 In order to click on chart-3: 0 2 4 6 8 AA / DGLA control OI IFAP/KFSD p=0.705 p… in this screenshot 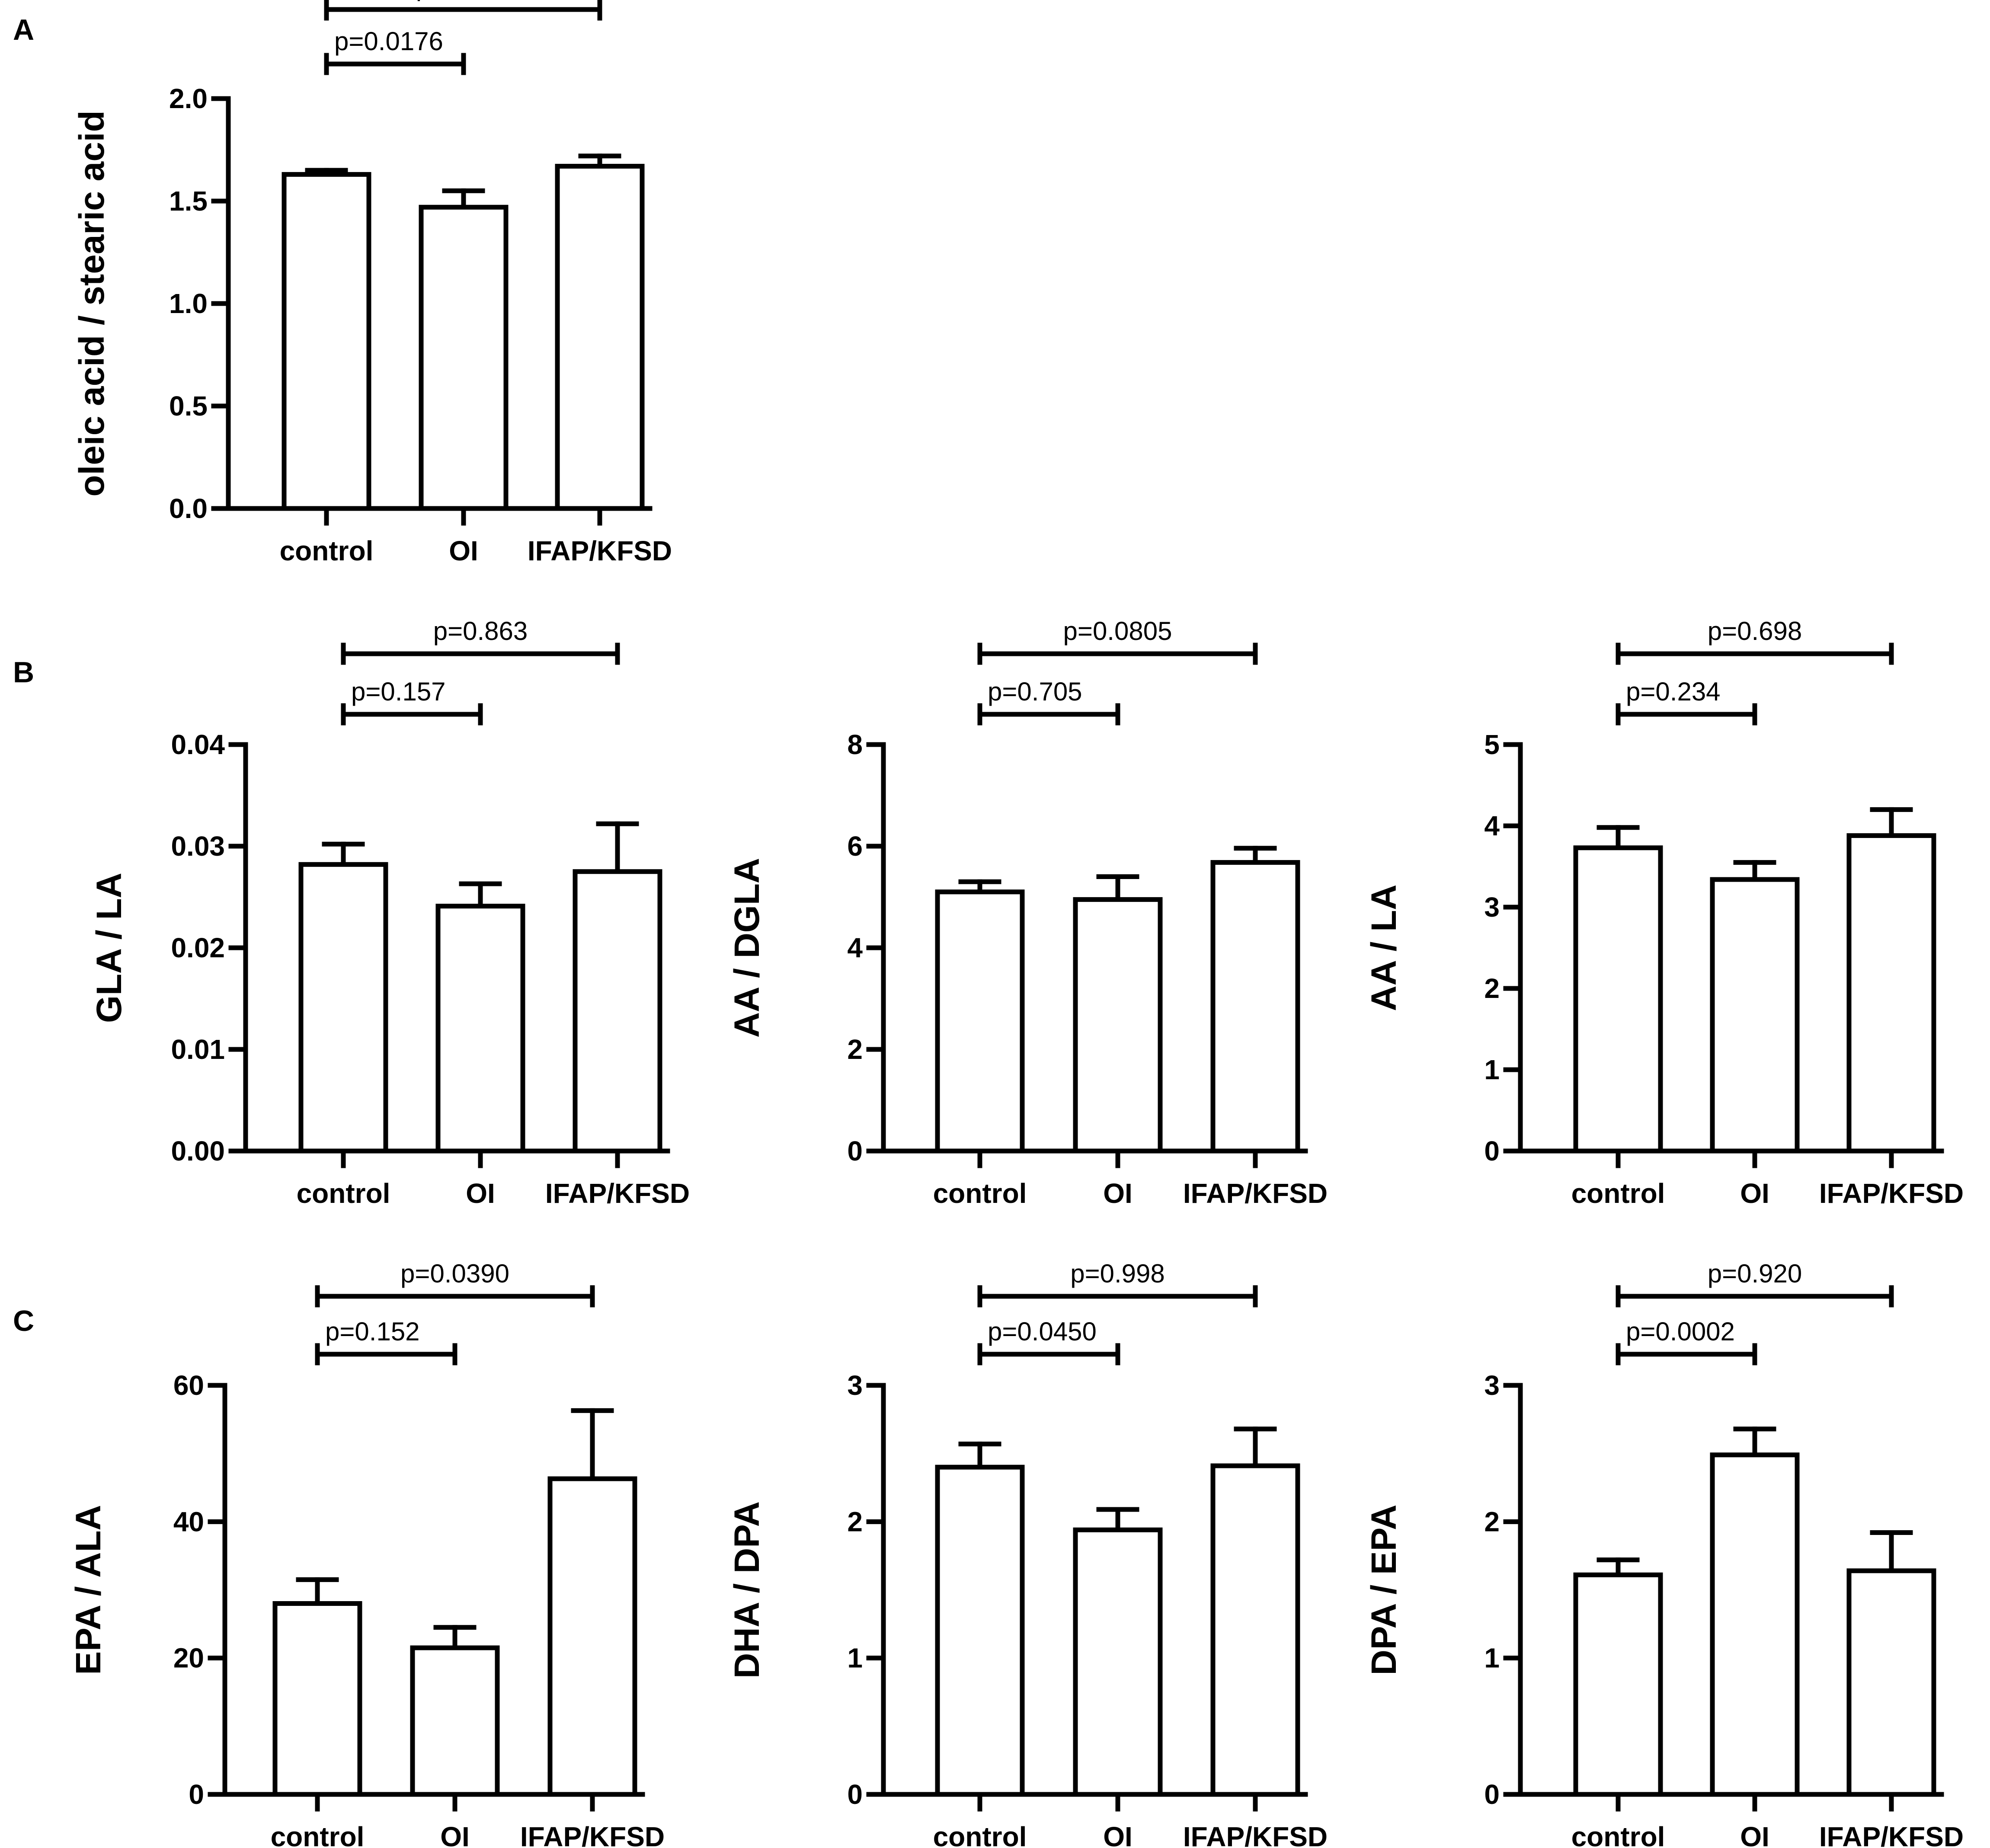, I will do `click(1027, 913)`.